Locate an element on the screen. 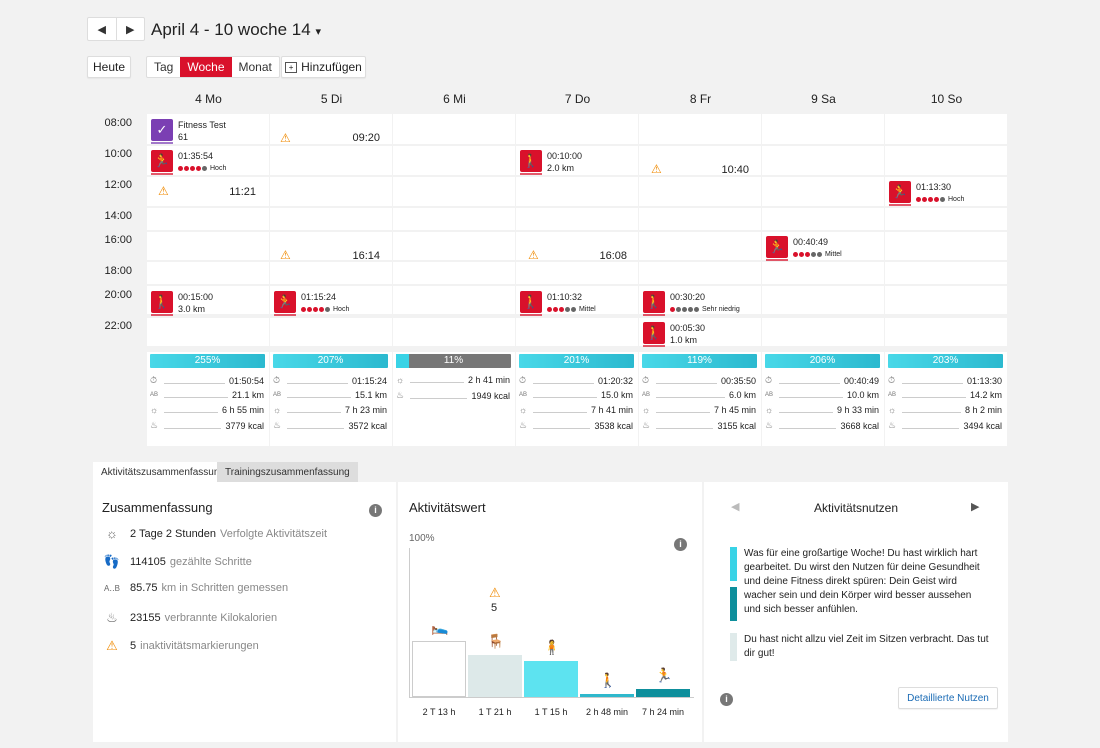 The height and width of the screenshot is (748, 1100). activity-duration: 01:10:32 is located at coordinates (565, 297).